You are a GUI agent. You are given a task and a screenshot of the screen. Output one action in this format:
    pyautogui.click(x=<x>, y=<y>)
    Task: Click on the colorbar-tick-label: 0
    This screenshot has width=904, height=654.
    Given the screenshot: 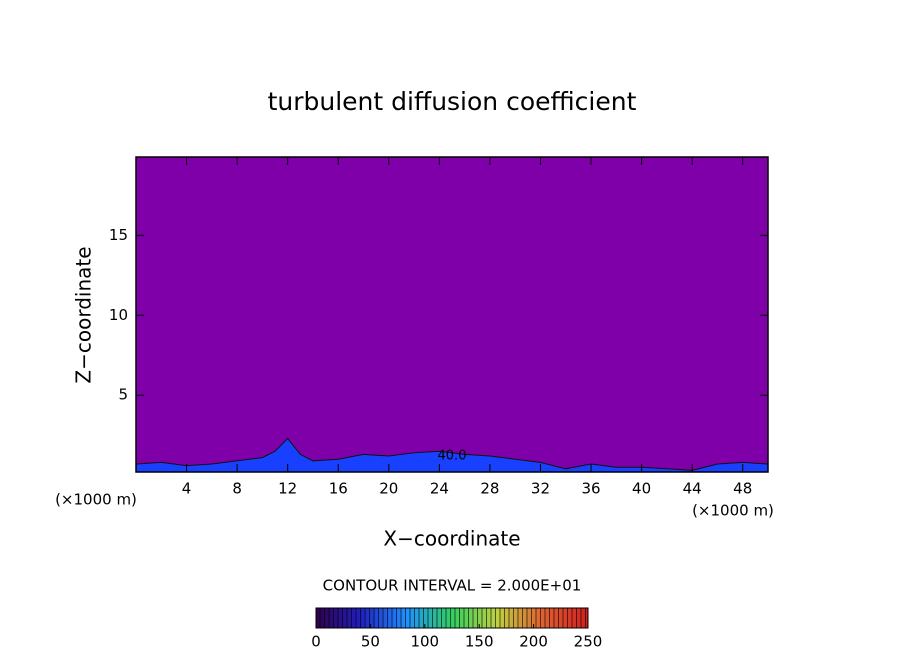 What is the action you would take?
    pyautogui.click(x=316, y=642)
    